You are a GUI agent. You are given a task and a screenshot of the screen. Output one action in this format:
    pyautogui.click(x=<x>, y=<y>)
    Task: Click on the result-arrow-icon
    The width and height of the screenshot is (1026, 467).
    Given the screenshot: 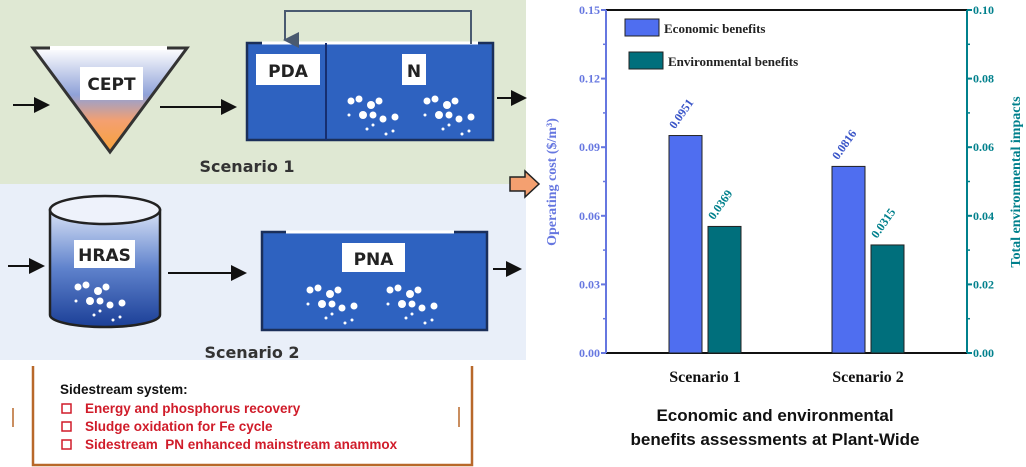 What is the action you would take?
    pyautogui.click(x=525, y=184)
    